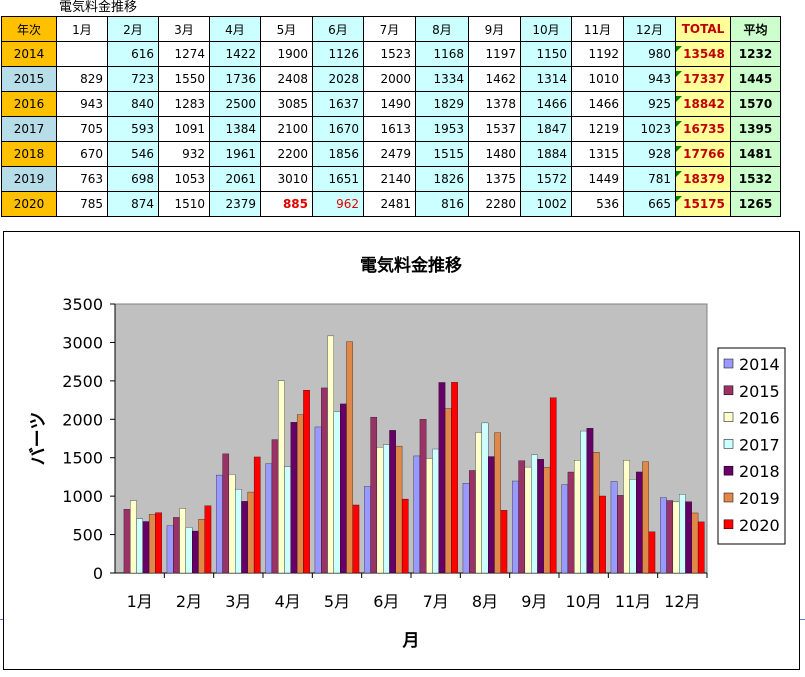  What do you see at coordinates (728, 497) in the screenshot?
I see `legend-swatch-2019` at bounding box center [728, 497].